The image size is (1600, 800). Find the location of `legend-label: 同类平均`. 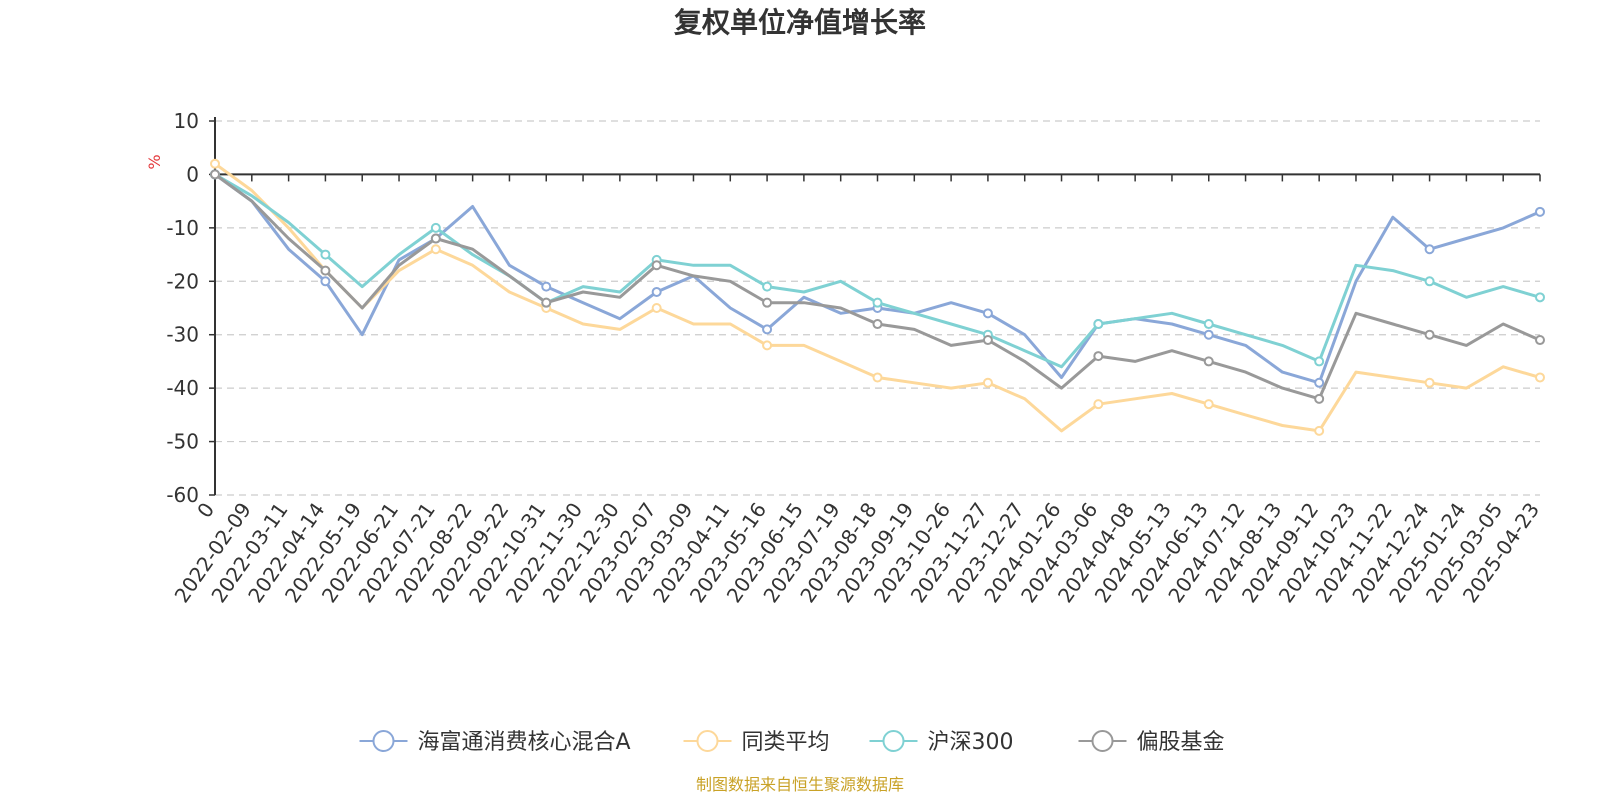

legend-label: 同类平均 is located at coordinates (786, 742).